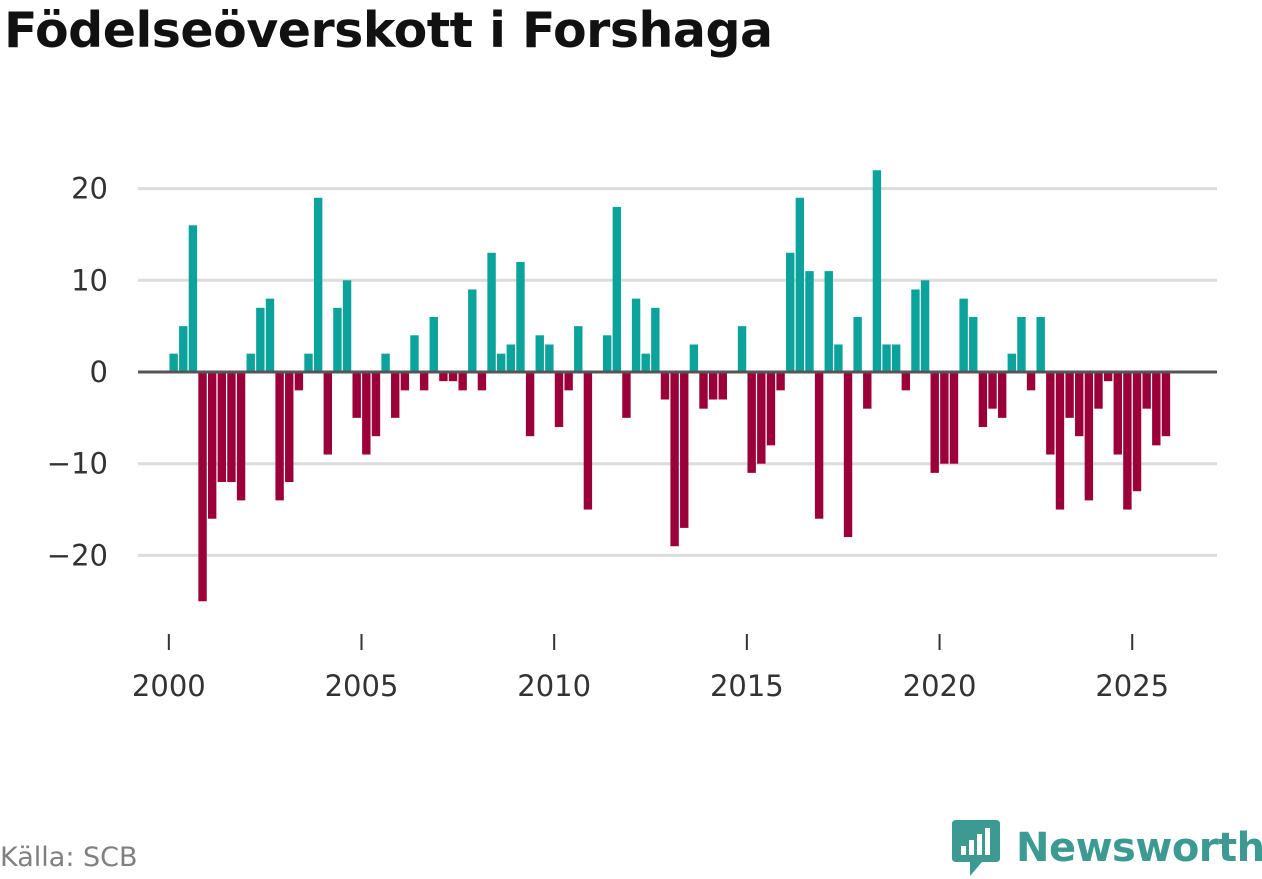 This screenshot has height=879, width=1262. Describe the element at coordinates (388, 30) in the screenshot. I see `chart-title: Födelseöverskott i Forshaga` at that location.